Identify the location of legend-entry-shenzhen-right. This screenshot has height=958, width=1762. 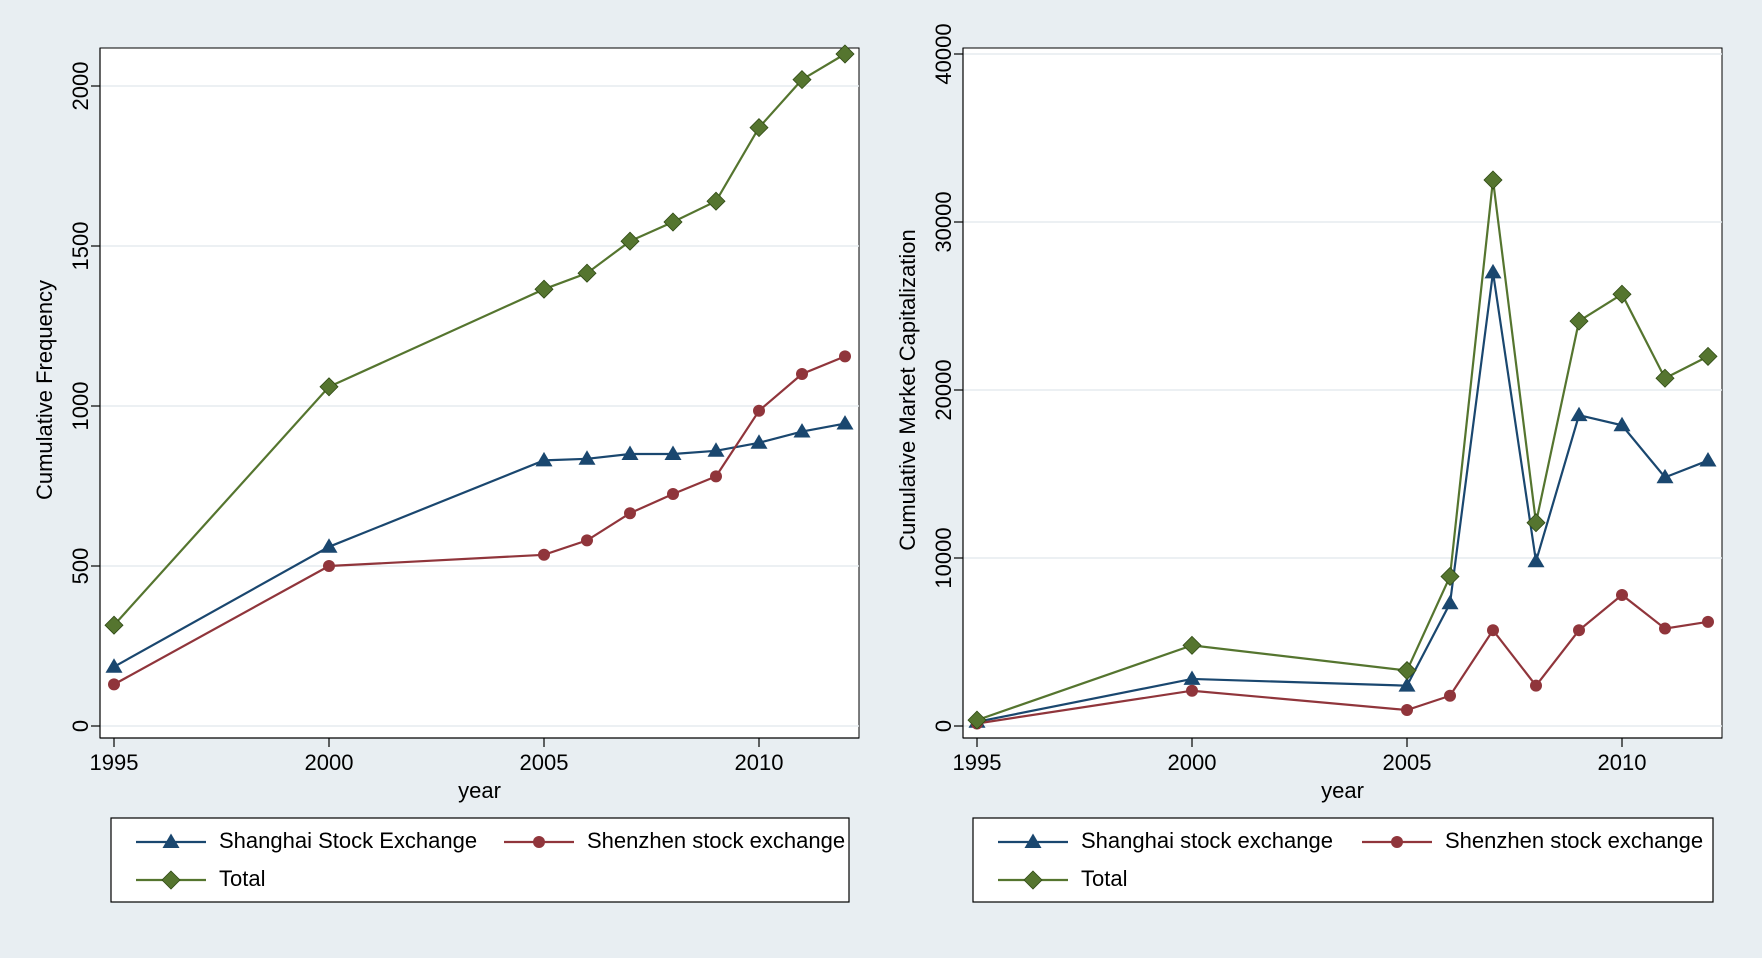
(1397, 842).